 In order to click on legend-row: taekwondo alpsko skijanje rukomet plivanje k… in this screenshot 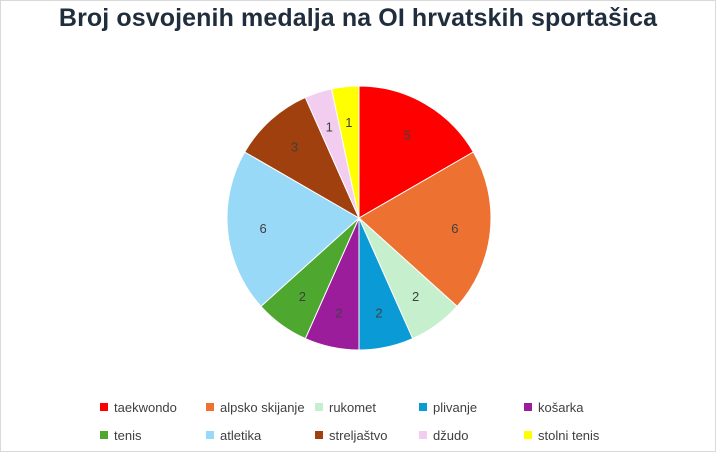, I will do `click(380, 407)`.